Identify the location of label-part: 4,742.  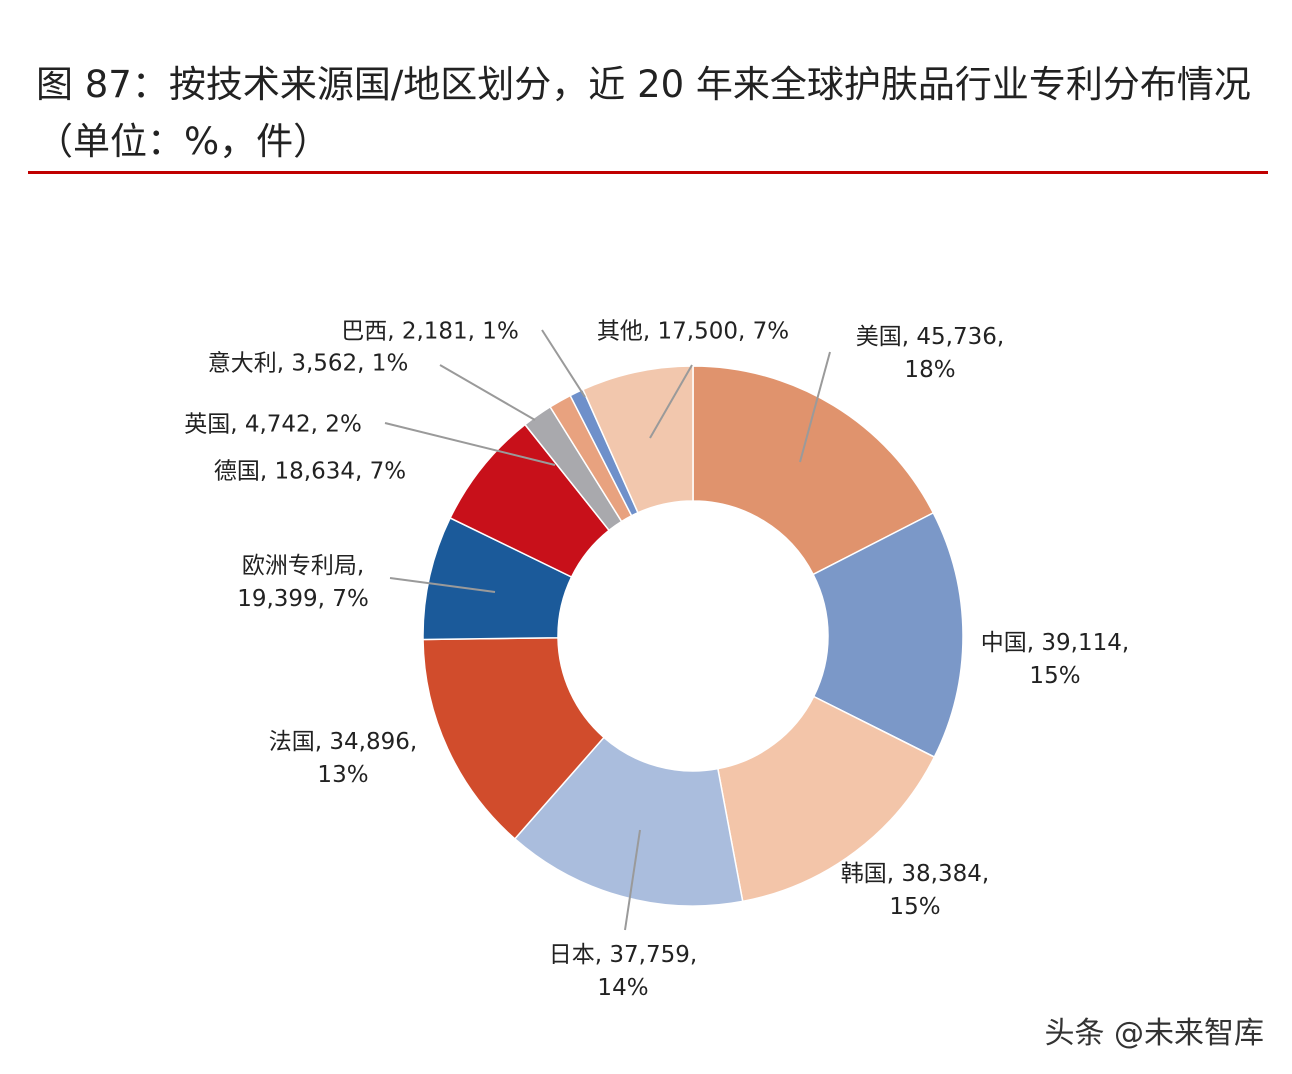
(285, 425).